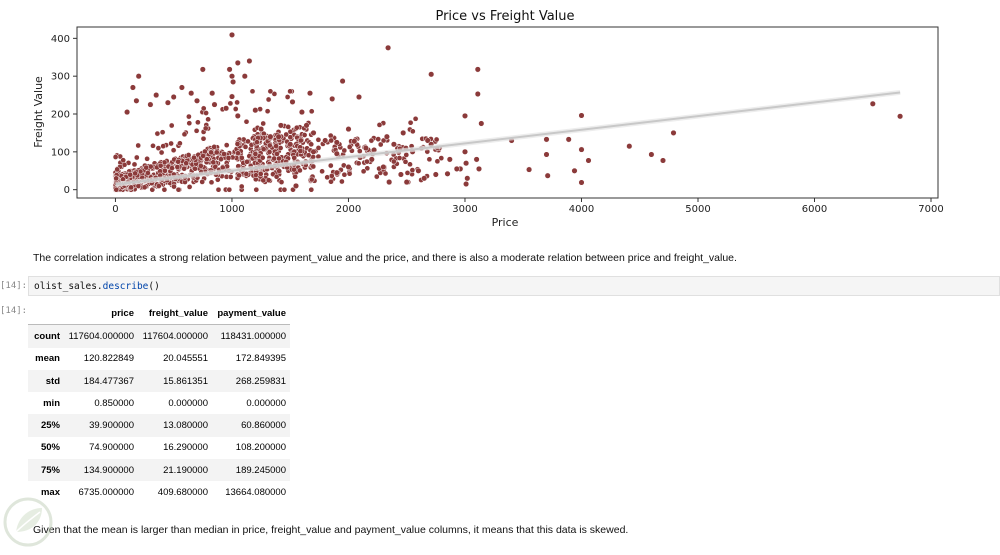 The width and height of the screenshot is (1000, 555). Describe the element at coordinates (581, 209) in the screenshot. I see `x-tick-label: 4000` at that location.